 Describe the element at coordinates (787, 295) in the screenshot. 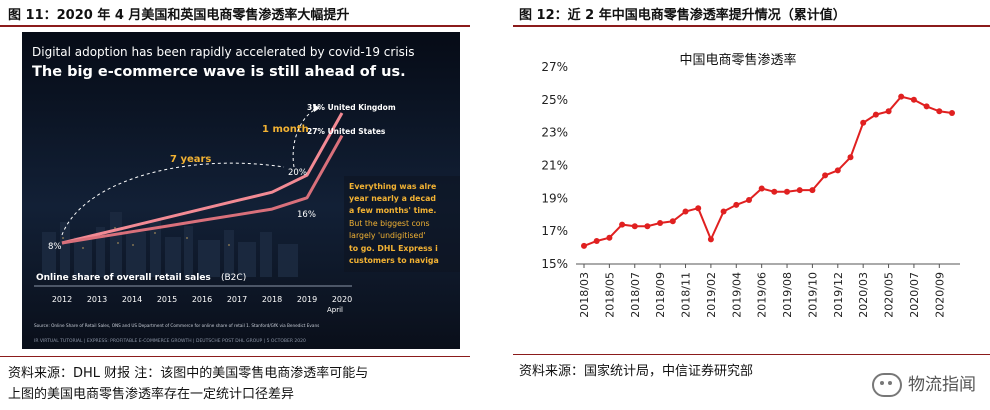

I see `x-tick-label: 2019/08` at that location.